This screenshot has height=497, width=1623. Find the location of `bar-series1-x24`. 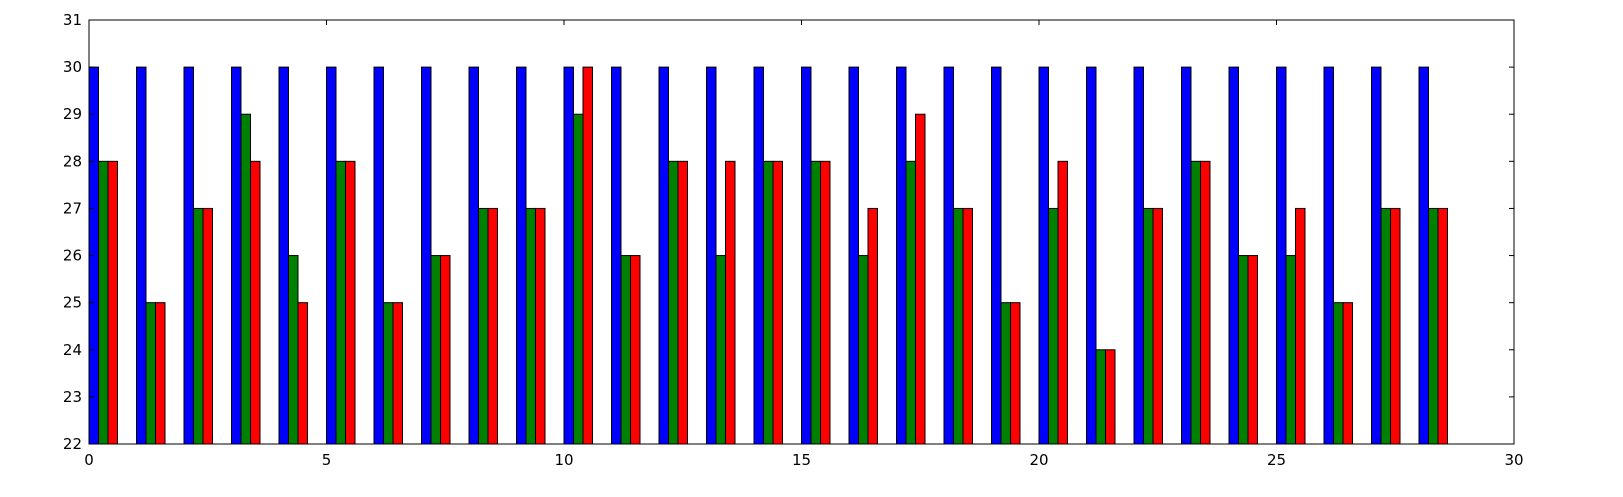

bar-series1-x24 is located at coordinates (1243, 350).